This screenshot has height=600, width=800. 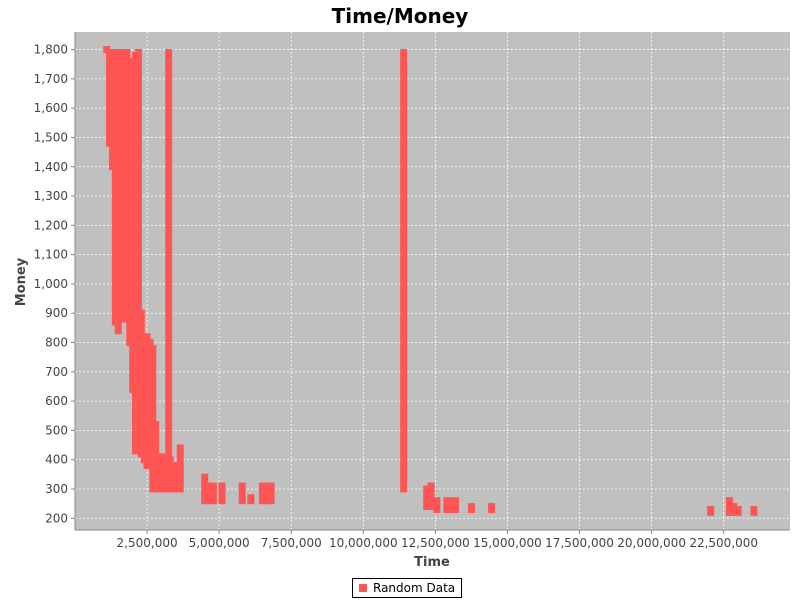 What do you see at coordinates (432, 562) in the screenshot?
I see `x-axis-title: Time` at bounding box center [432, 562].